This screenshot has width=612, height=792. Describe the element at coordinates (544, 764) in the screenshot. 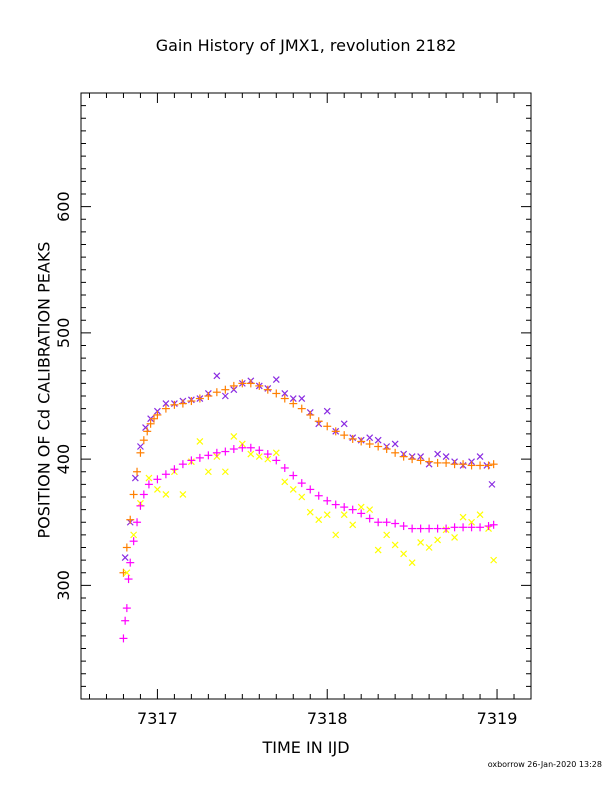

I see `footer-stamp: oxborrow 26-Jan-2020 13:28` at that location.